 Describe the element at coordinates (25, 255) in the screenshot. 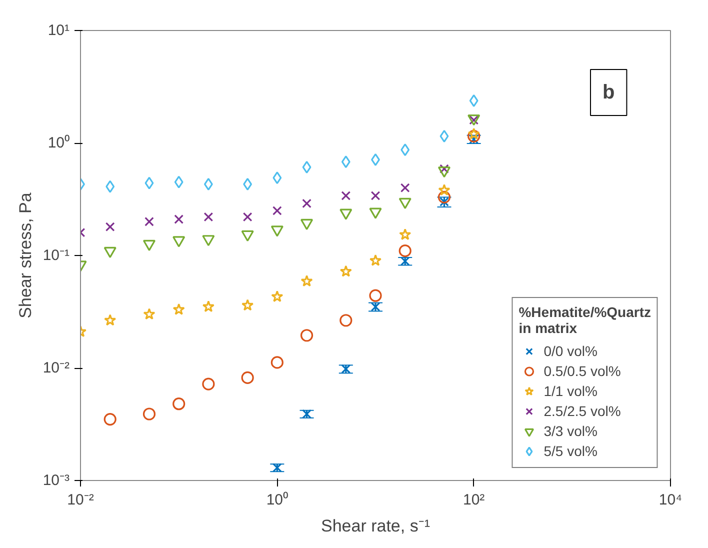

I see `y-axis-title: Shear stress, Pa` at that location.